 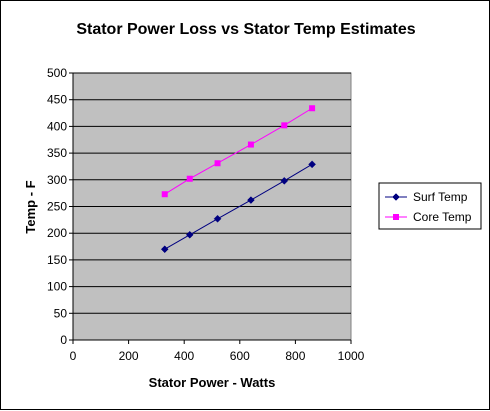 I want to click on x-tick-label: 800, so click(x=295, y=356).